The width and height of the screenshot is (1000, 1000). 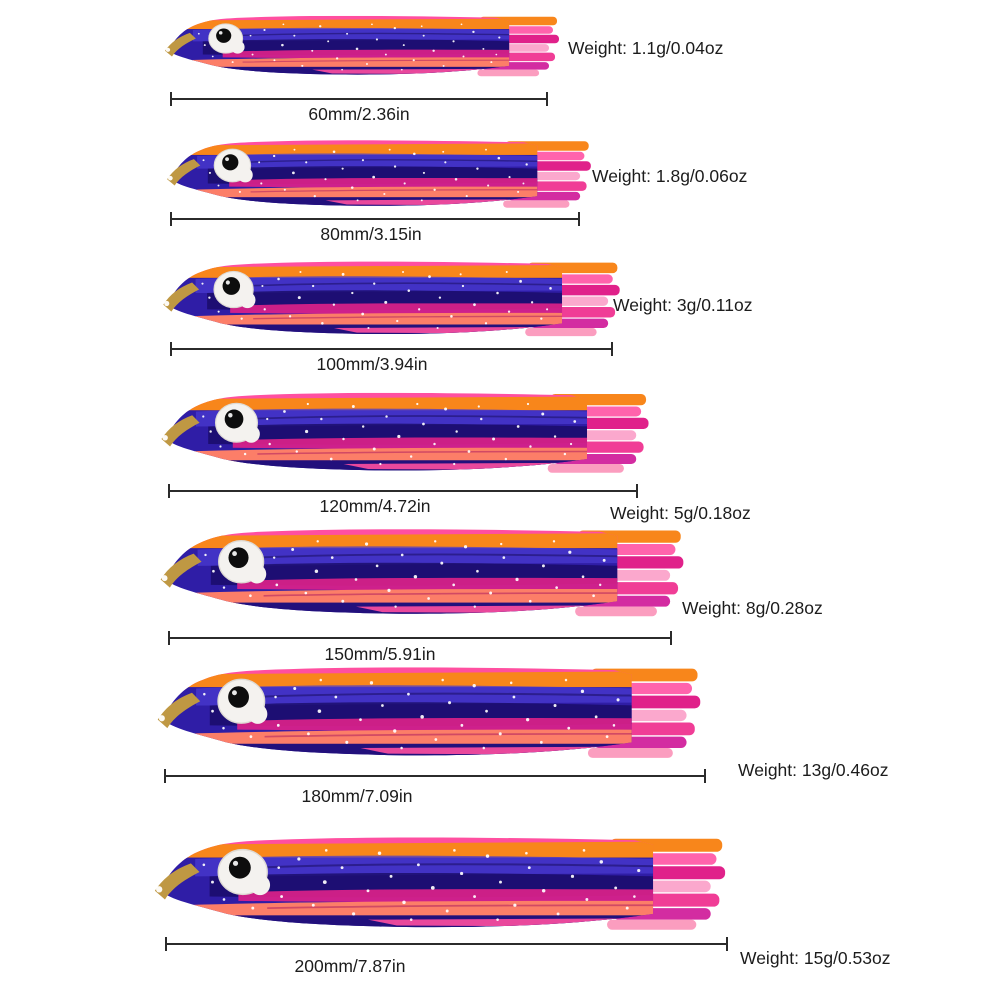 I want to click on lure-image-120mm, so click(x=405, y=434).